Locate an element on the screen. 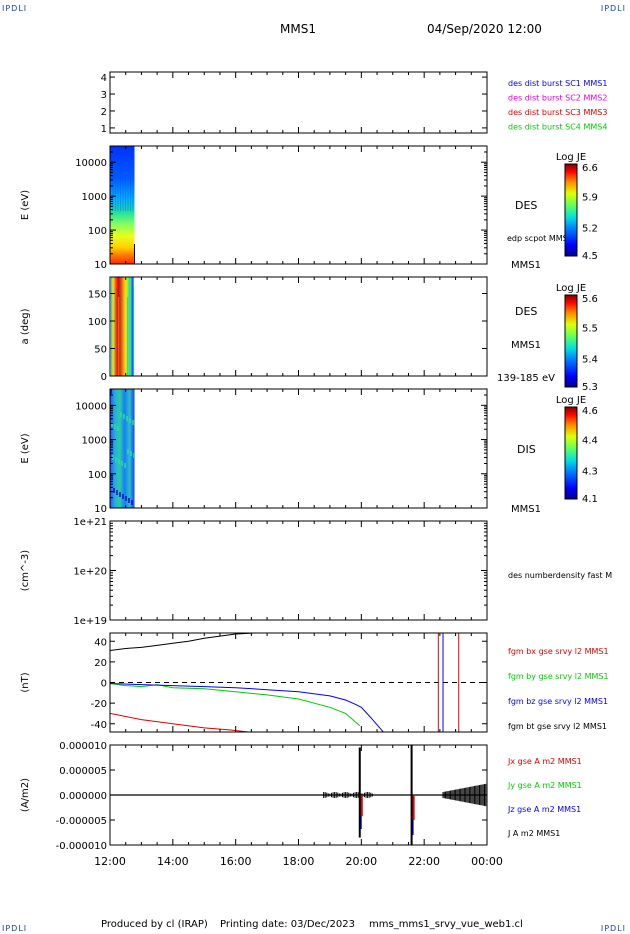 Image resolution: width=630 pixels, height=934 pixels. y-tick-label: 1e+19 is located at coordinates (90, 621).